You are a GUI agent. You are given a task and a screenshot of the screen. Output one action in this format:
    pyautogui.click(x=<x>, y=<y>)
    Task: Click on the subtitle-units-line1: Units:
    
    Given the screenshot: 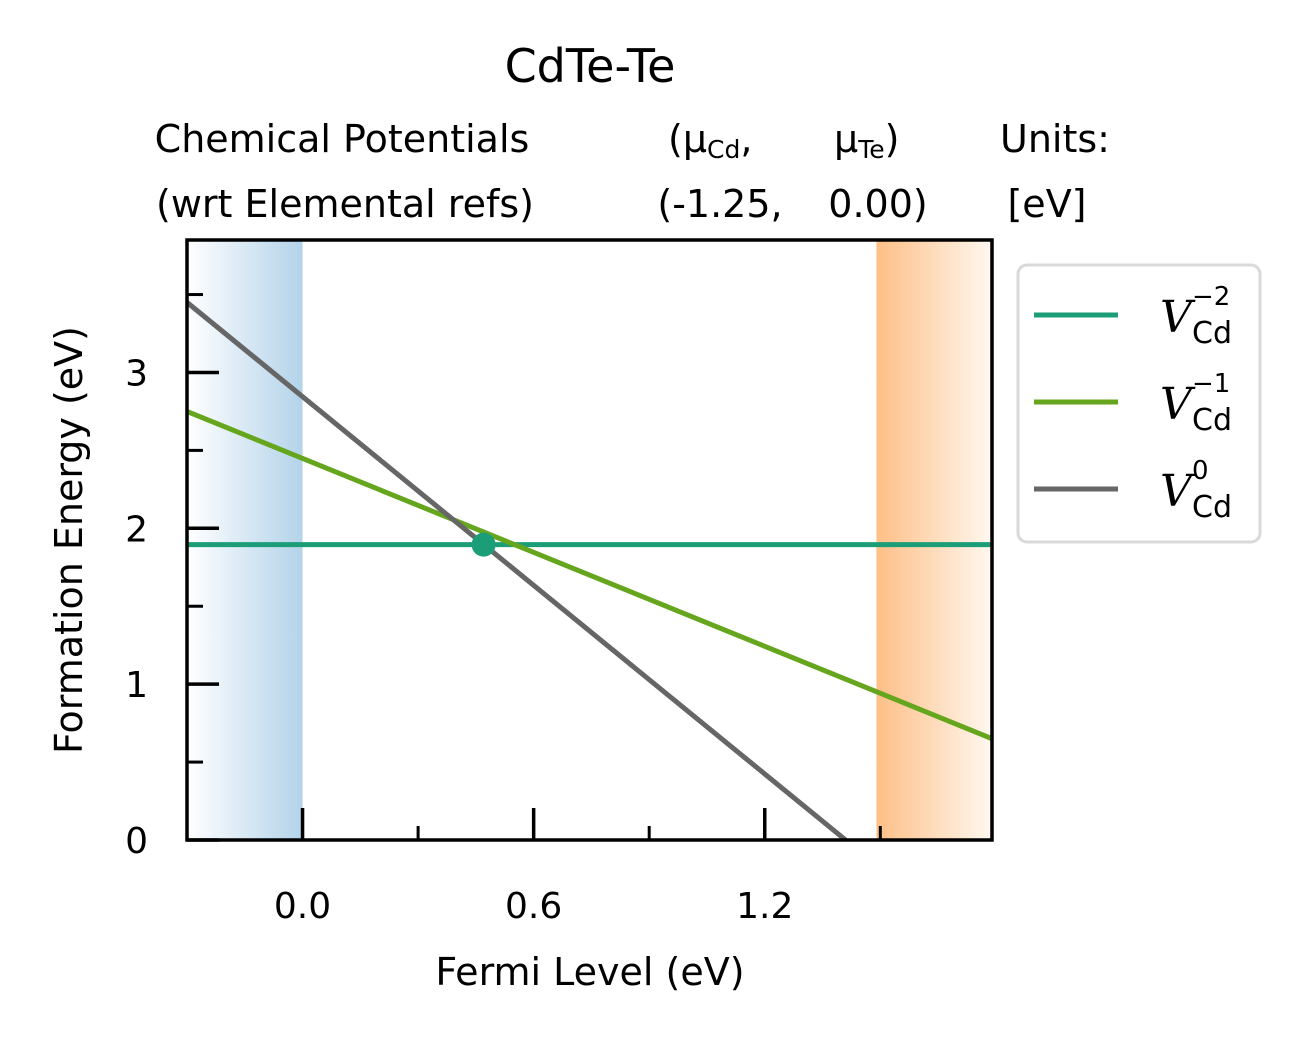 What is the action you would take?
    pyautogui.click(x=1055, y=139)
    